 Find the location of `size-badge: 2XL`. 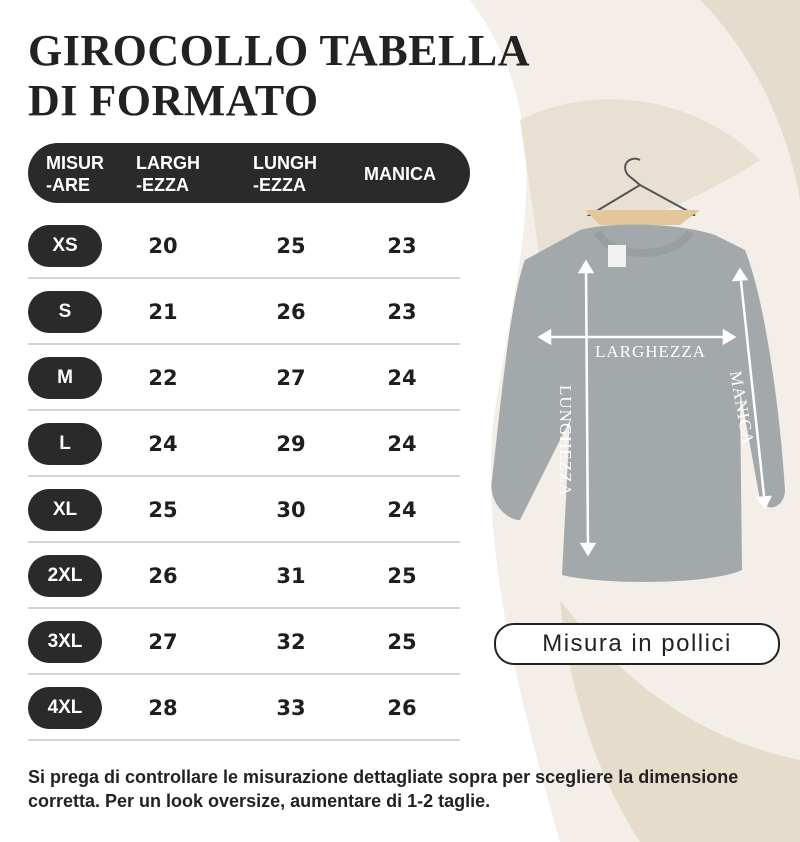

size-badge: 2XL is located at coordinates (65, 576).